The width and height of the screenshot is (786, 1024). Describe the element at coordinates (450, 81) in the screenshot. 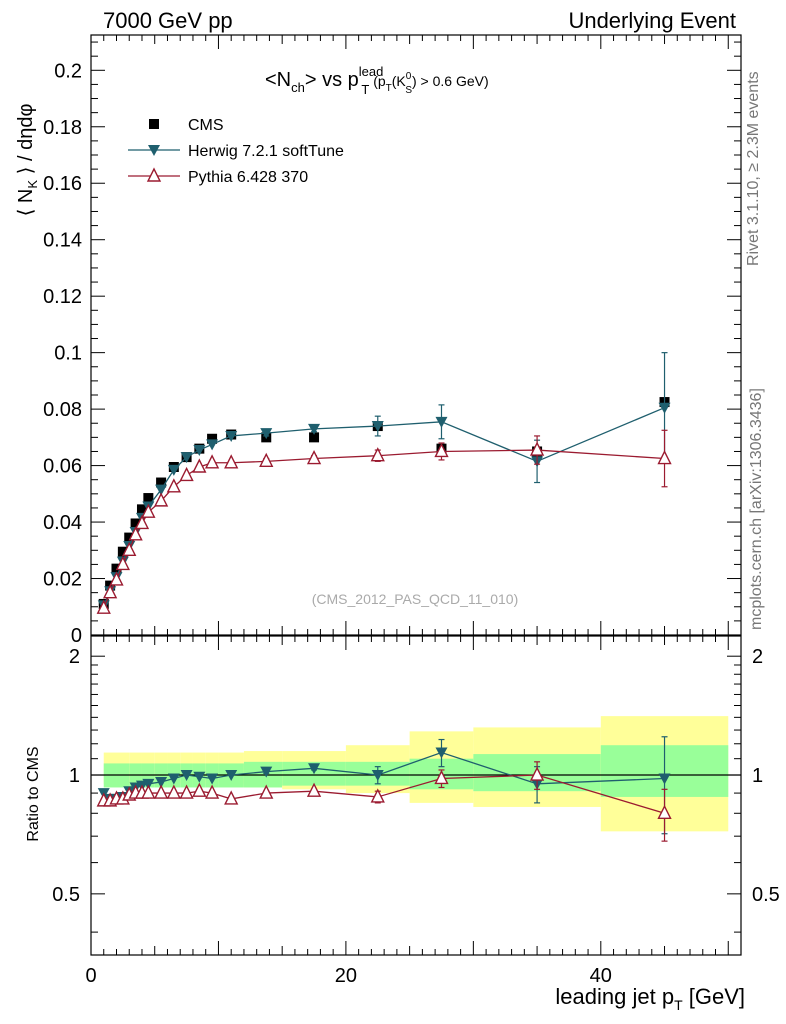

I see `title-part: ) > 0.6 GeV)` at that location.